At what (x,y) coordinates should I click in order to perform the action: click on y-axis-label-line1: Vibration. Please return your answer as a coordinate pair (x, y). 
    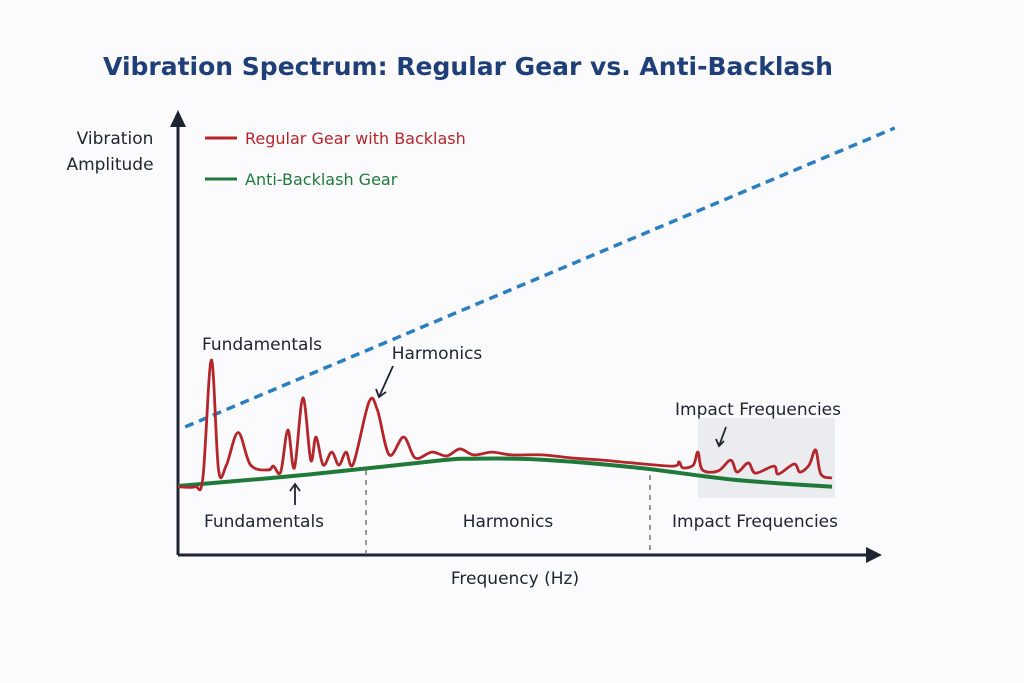
    Looking at the image, I should click on (115, 139).